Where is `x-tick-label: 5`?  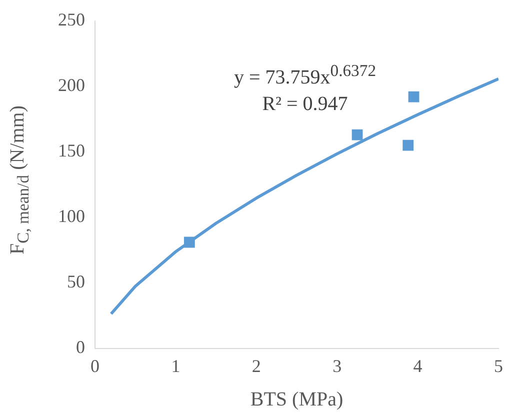
x-tick-label: 5 is located at coordinates (498, 366).